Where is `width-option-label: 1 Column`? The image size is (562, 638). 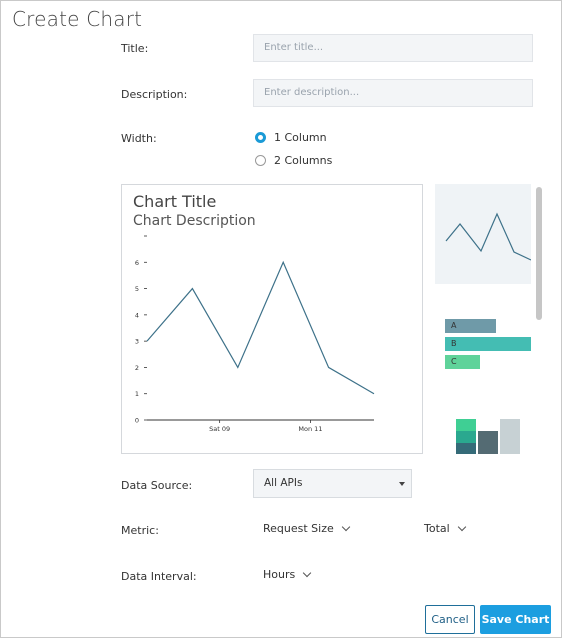 width-option-label: 1 Column is located at coordinates (300, 137).